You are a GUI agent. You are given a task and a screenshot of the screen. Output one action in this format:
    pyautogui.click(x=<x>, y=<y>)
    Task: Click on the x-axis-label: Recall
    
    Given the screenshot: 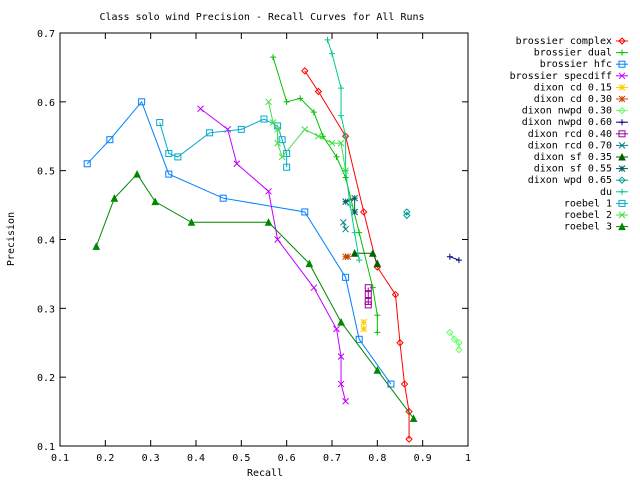 What is the action you would take?
    pyautogui.click(x=265, y=473)
    